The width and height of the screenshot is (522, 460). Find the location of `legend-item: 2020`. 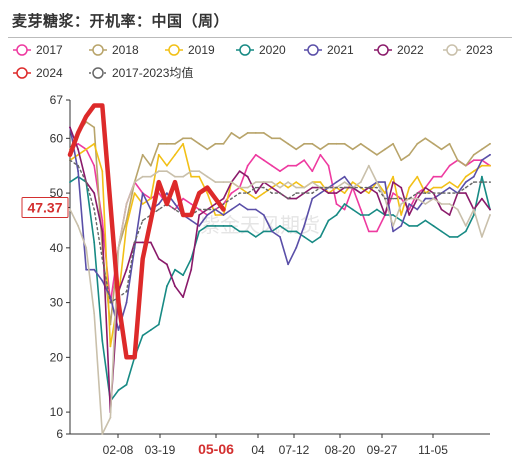

legend-item: 2020 is located at coordinates (261, 50).